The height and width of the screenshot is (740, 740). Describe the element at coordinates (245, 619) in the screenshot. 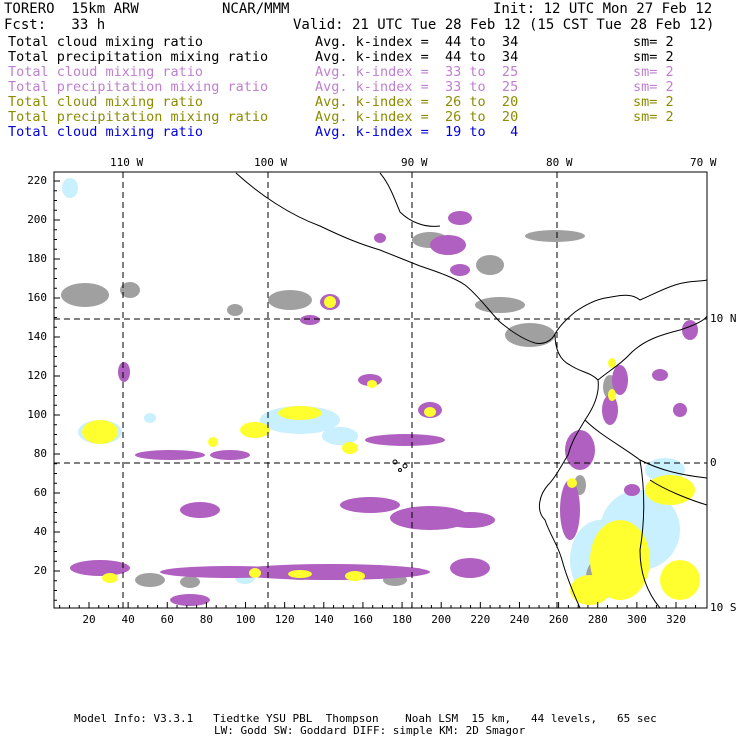

I see `x-tick-label: 100` at that location.